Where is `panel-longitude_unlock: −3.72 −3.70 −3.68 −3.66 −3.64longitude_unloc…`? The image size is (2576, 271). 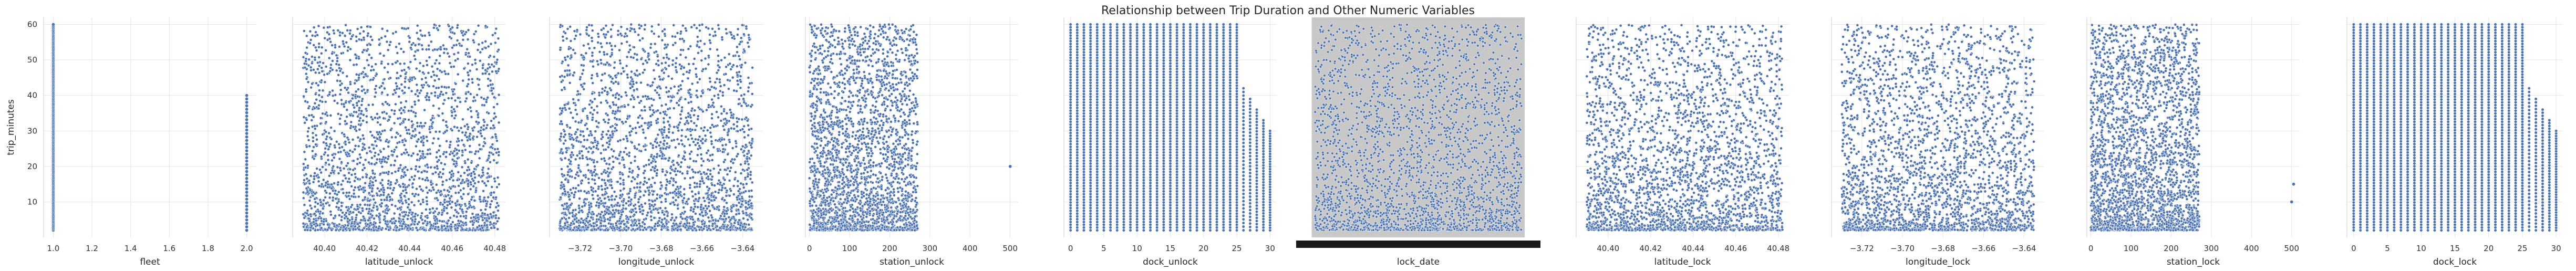 panel-longitude_unlock: −3.72 −3.70 −3.68 −3.66 −3.64longitude_unloc… is located at coordinates (656, 142).